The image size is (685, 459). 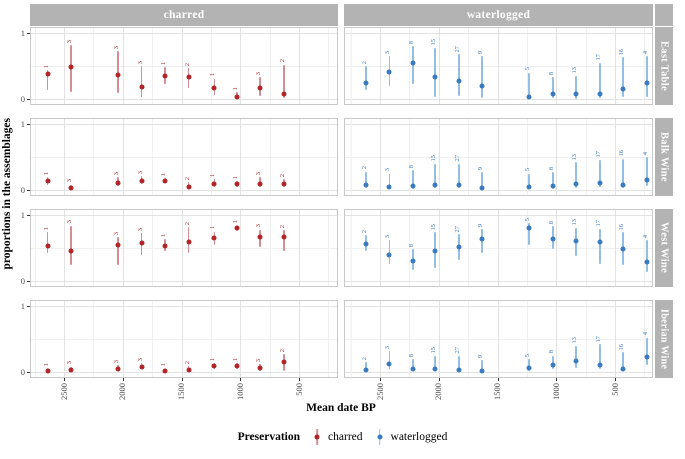 I want to click on facet-panel: 1 3 3 3 1 2 1 1 3 2, so click(x=184, y=66).